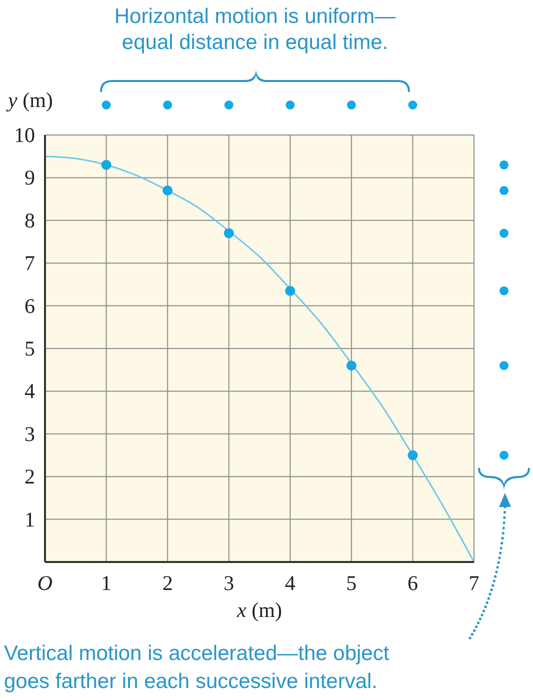  I want to click on x-tick-label: 5, so click(351, 583).